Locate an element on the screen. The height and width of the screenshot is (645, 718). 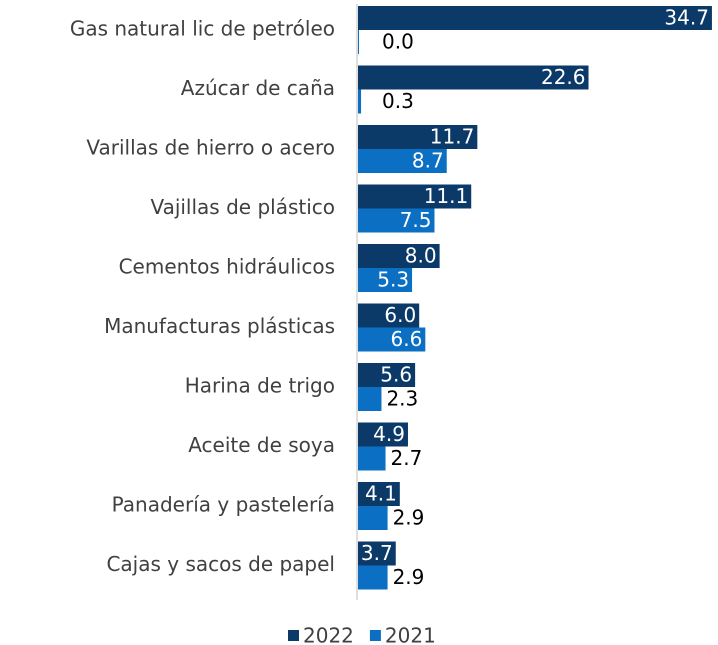
value-label: 0.0 is located at coordinates (398, 42).